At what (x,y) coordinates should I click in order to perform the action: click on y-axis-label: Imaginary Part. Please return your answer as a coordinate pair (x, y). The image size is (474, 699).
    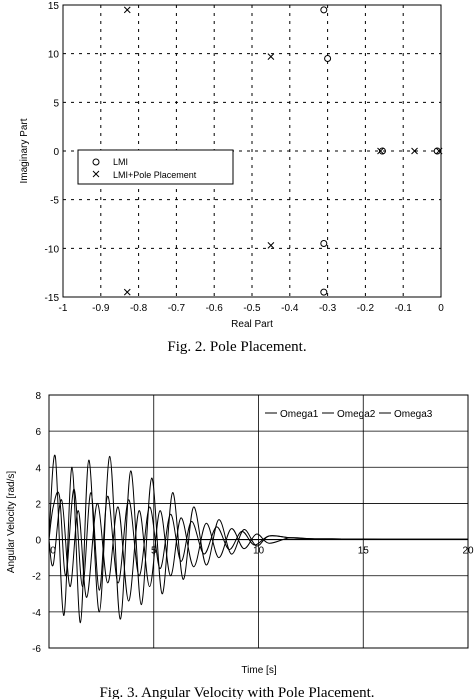
    Looking at the image, I should click on (24, 150).